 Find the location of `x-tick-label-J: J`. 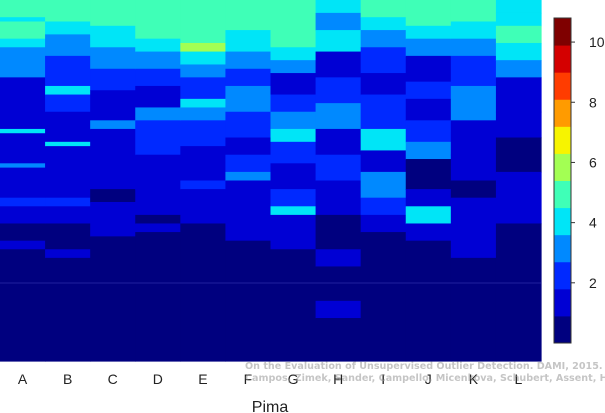

x-tick-label-J: J is located at coordinates (428, 379).